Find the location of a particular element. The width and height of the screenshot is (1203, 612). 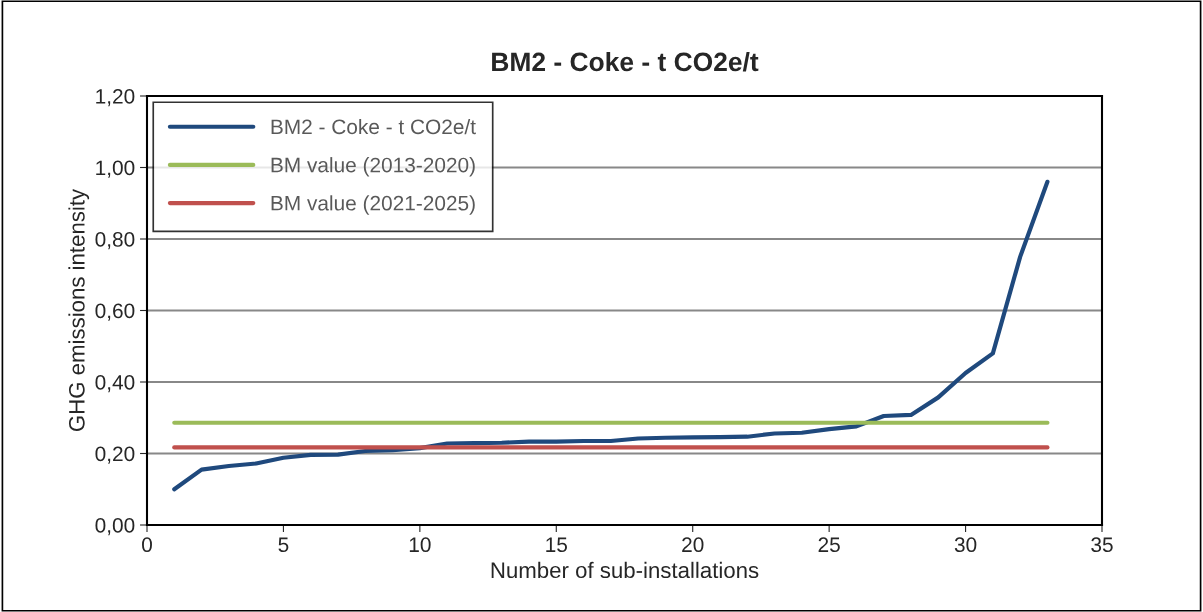

x-tick-label: 0 is located at coordinates (147, 545).